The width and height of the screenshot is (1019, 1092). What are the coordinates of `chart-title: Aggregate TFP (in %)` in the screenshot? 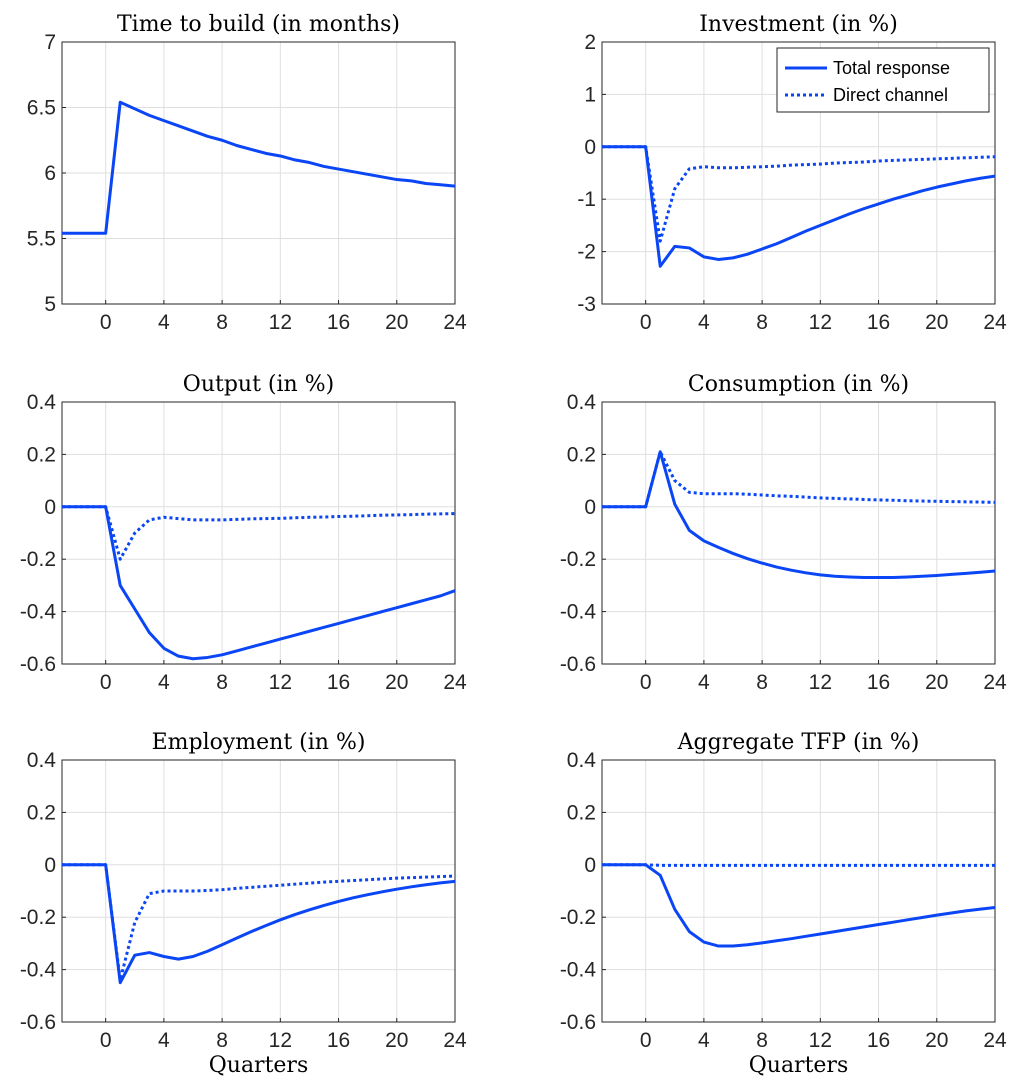 It's located at (798, 742).